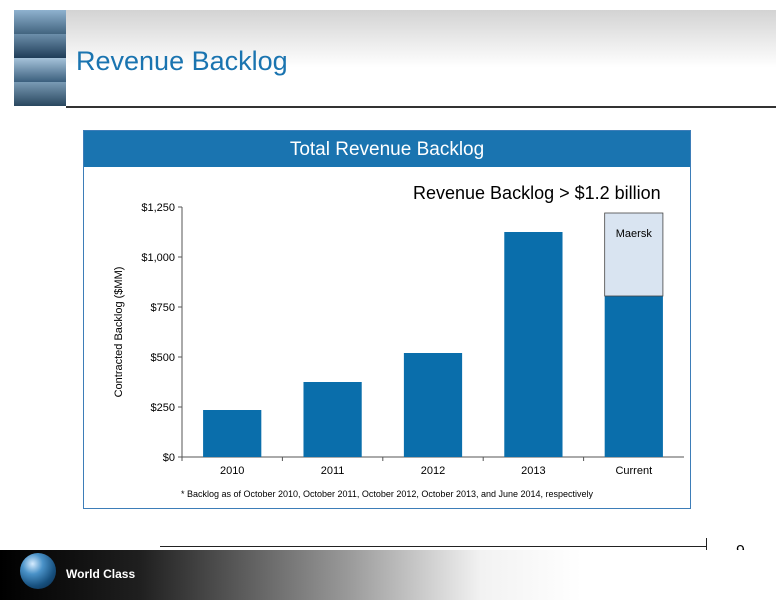 Image resolution: width=776 pixels, height=600 pixels. Describe the element at coordinates (537, 193) in the screenshot. I see `backlog-callout: Revenue Backlog > $1.2 billion` at that location.